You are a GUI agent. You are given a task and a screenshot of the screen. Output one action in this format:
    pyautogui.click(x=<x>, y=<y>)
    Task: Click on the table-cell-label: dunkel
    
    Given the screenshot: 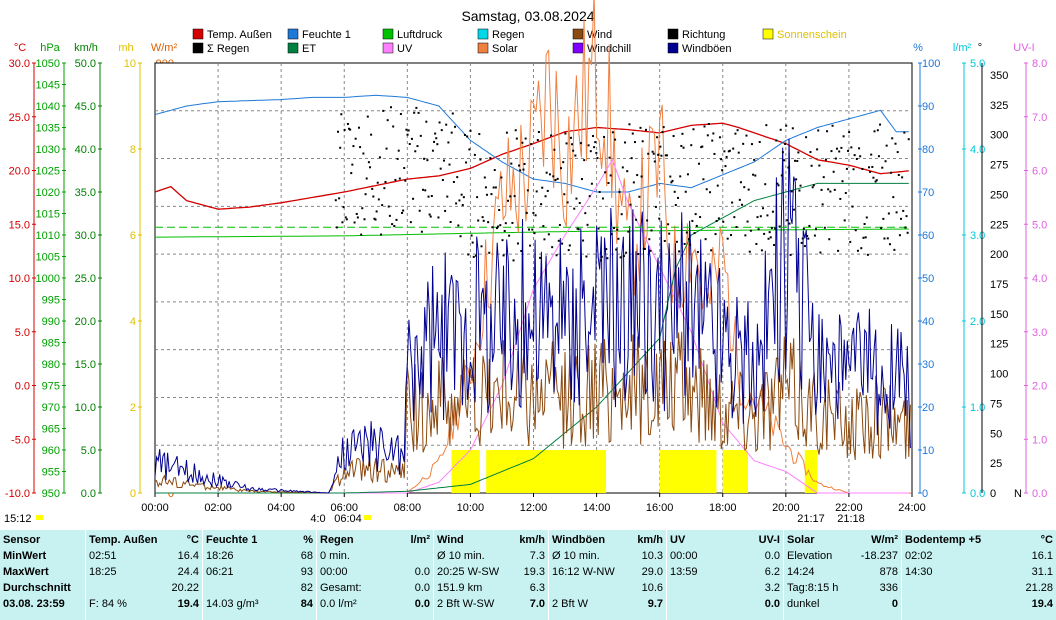 What is the action you would take?
    pyautogui.click(x=803, y=604)
    